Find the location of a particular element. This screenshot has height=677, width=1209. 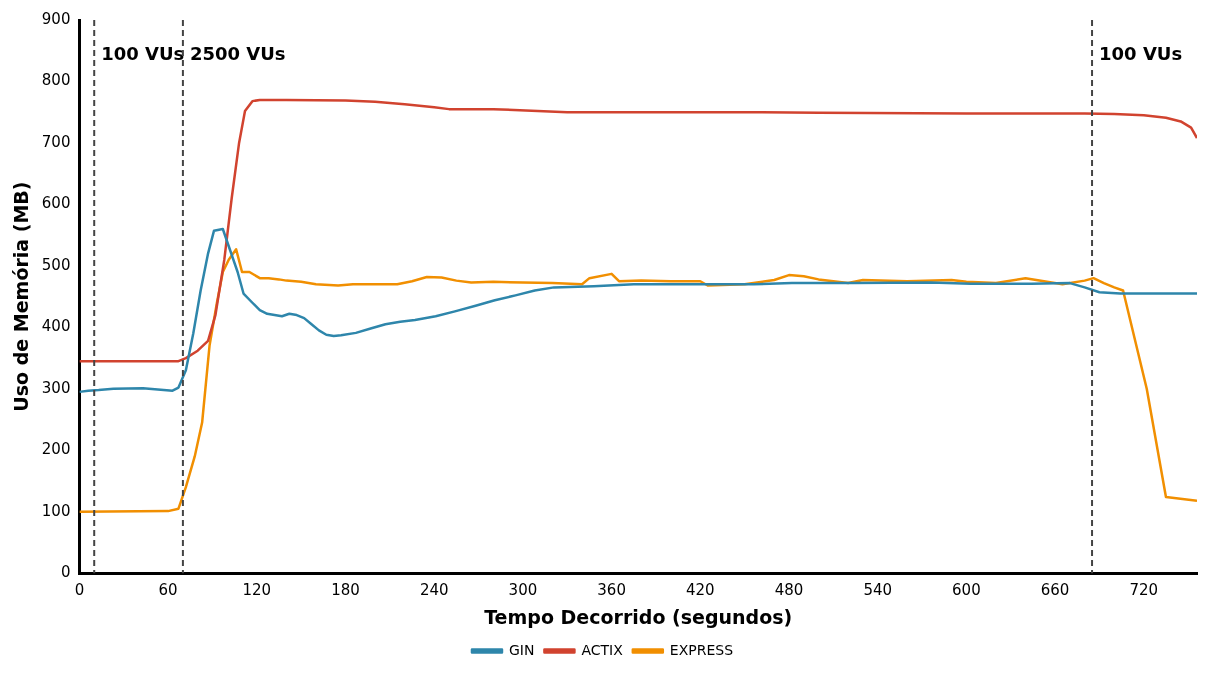

x-tick-label: 720 is located at coordinates (1144, 590).